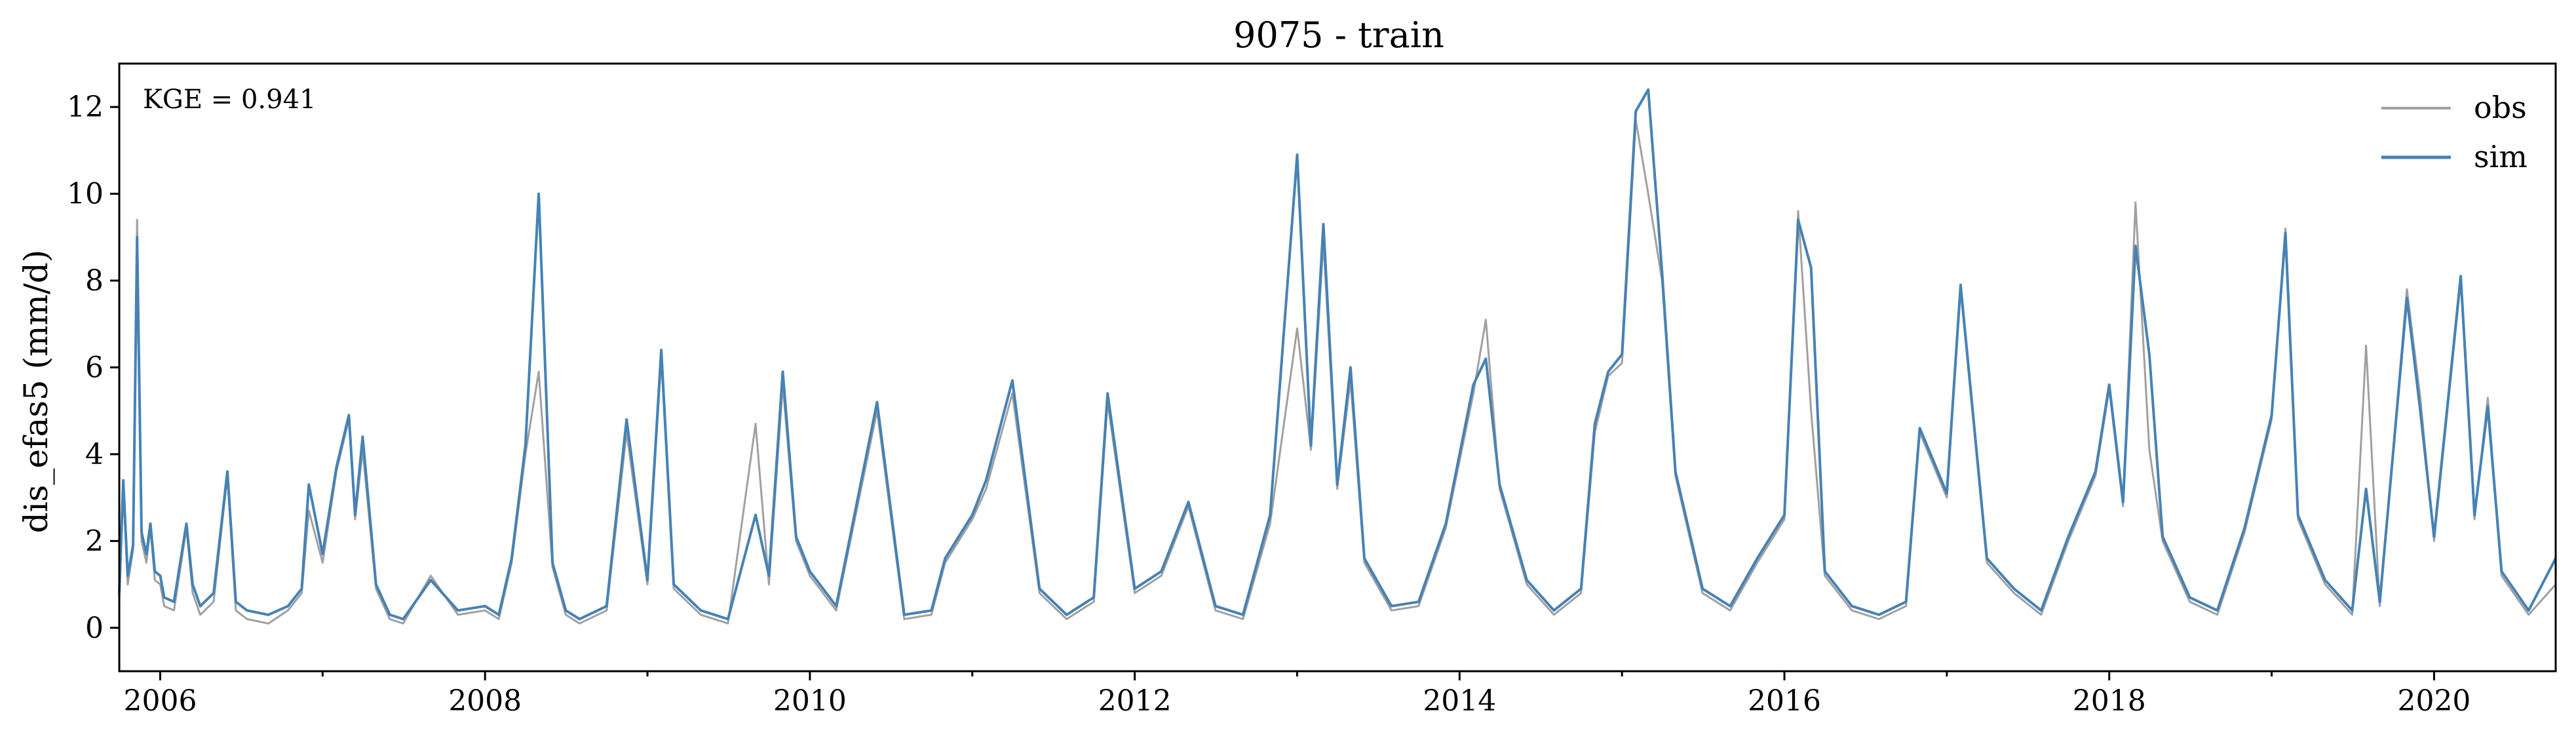 The image size is (2576, 742). I want to click on x-tick-label: 2020, so click(2433, 701).